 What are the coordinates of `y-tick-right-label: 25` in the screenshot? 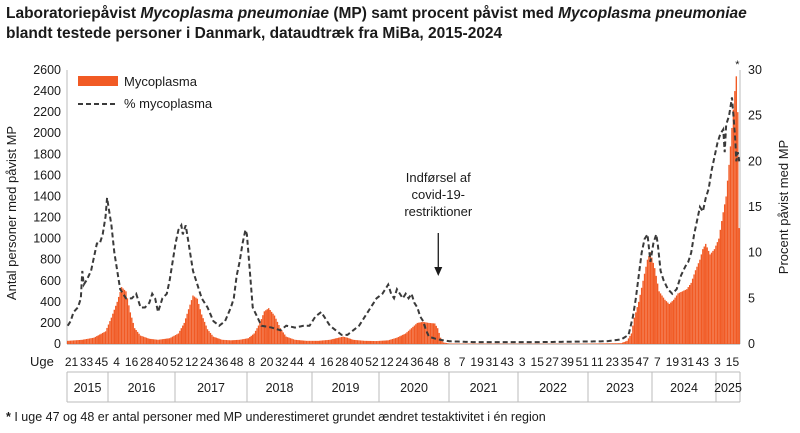 It's located at (755, 116).